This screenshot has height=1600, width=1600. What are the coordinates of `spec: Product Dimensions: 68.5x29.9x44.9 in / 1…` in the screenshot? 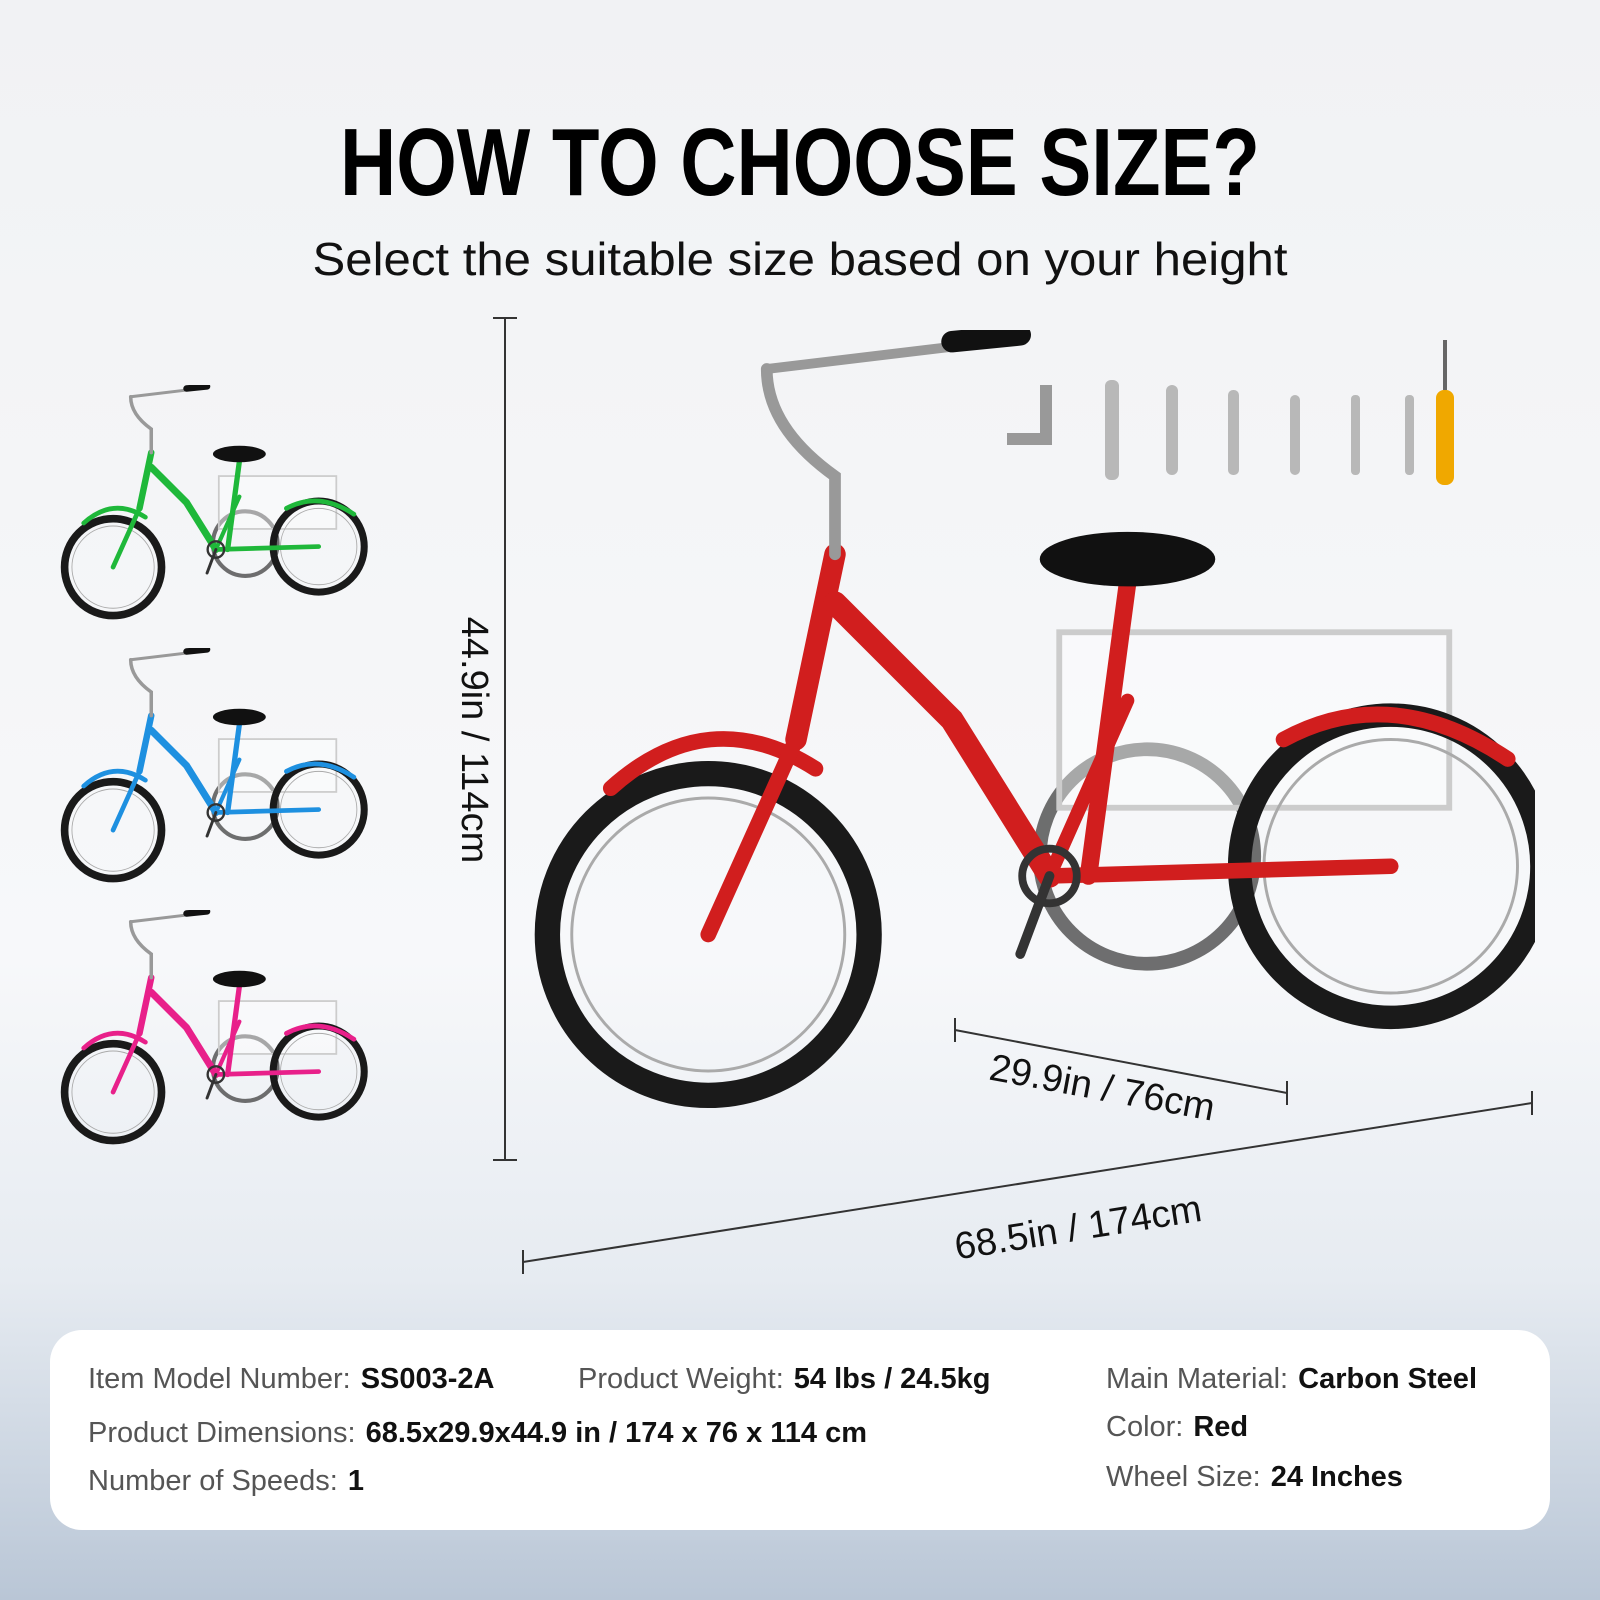 It's located at (477, 1433).